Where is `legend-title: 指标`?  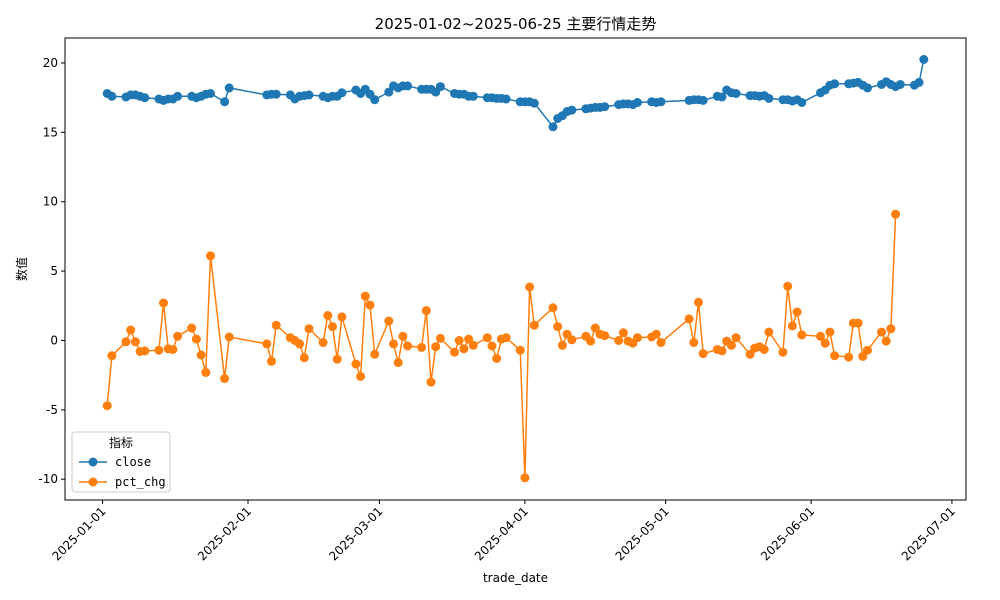
legend-title: 指标 is located at coordinates (121, 442).